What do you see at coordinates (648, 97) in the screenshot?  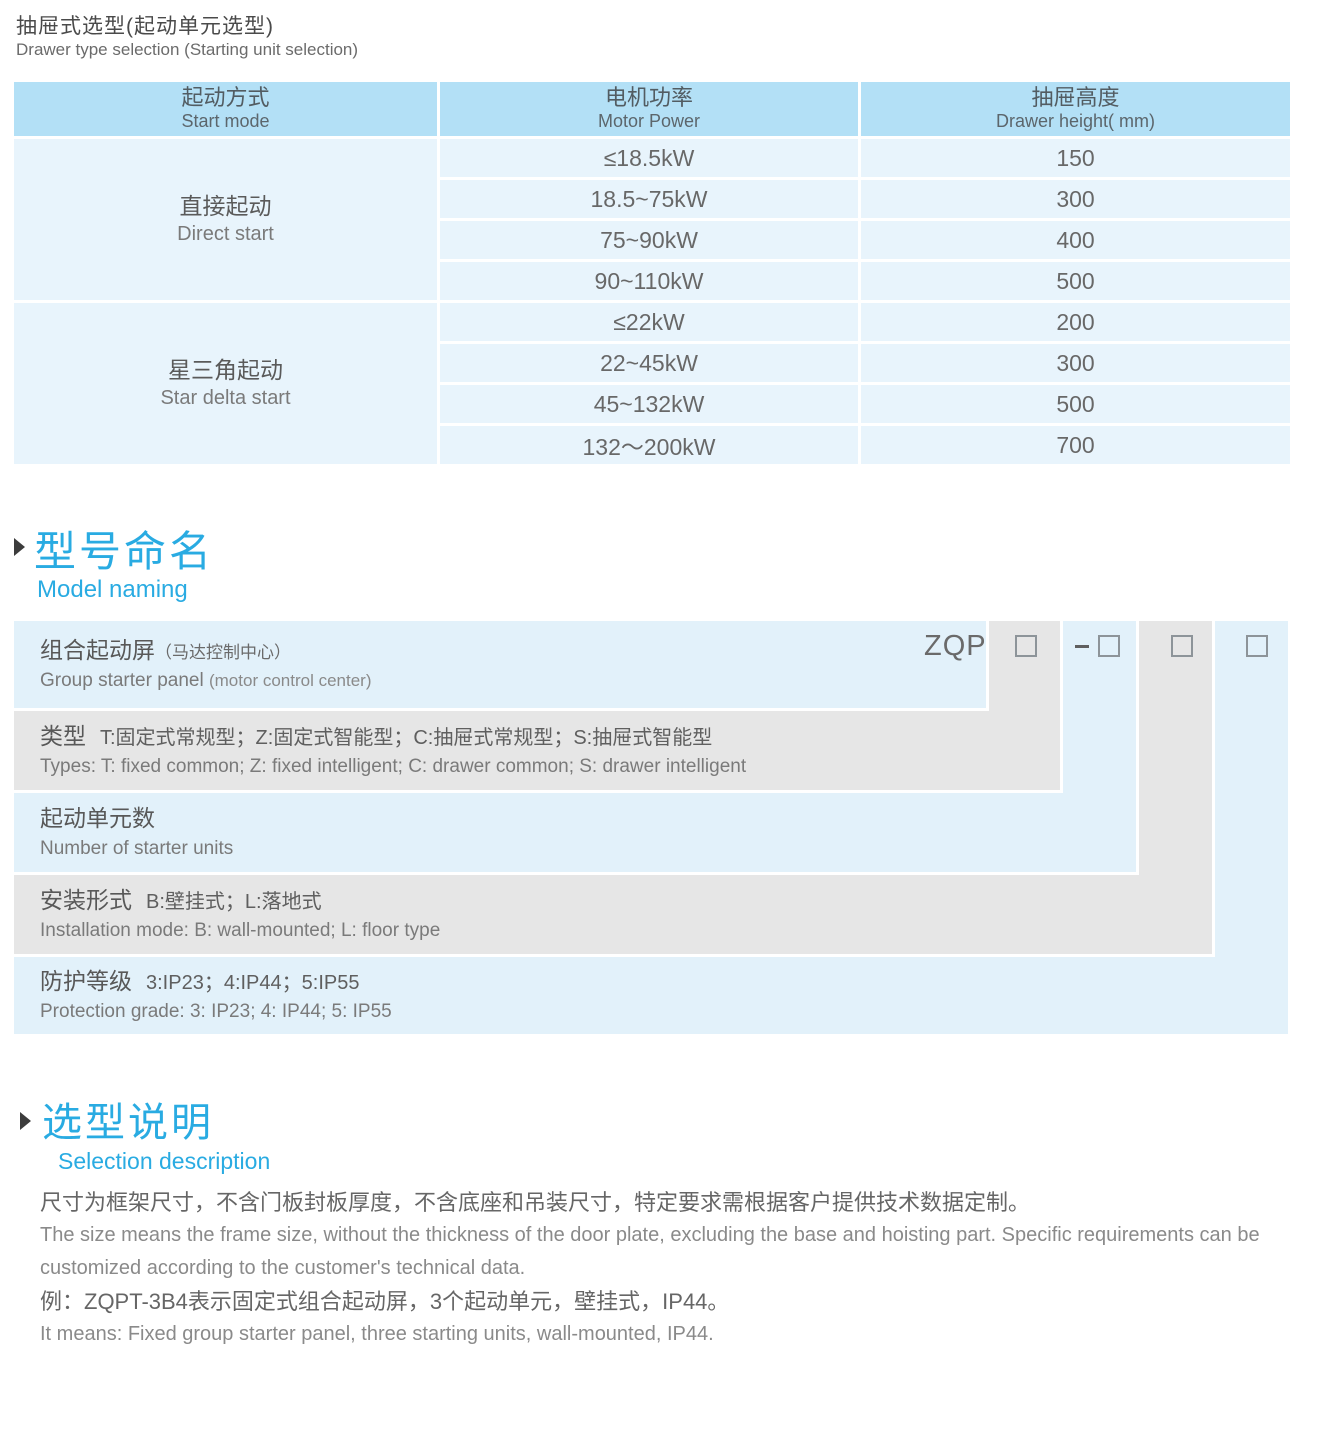 I see `col-header-zh: 电机功率` at bounding box center [648, 97].